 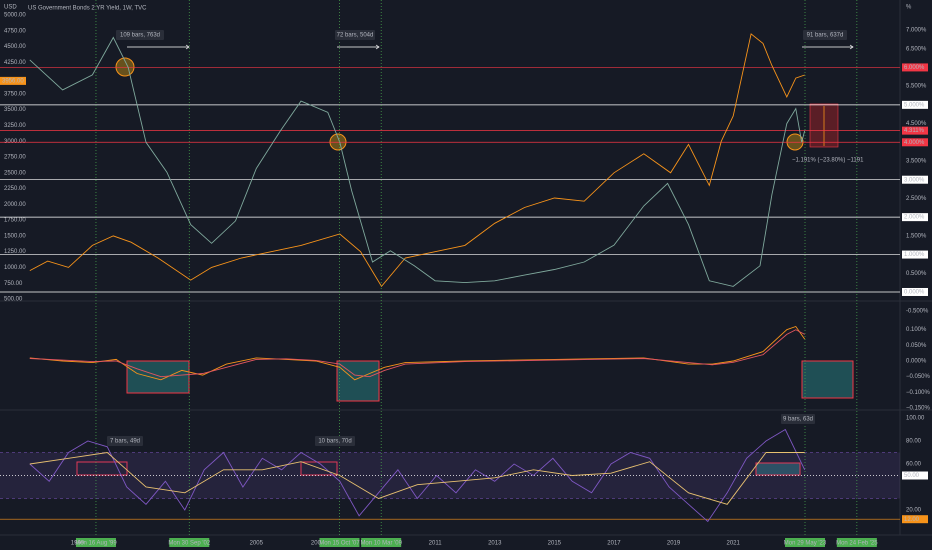 What do you see at coordinates (257, 544) in the screenshot?
I see `x-tick-label: 2005` at bounding box center [257, 544].